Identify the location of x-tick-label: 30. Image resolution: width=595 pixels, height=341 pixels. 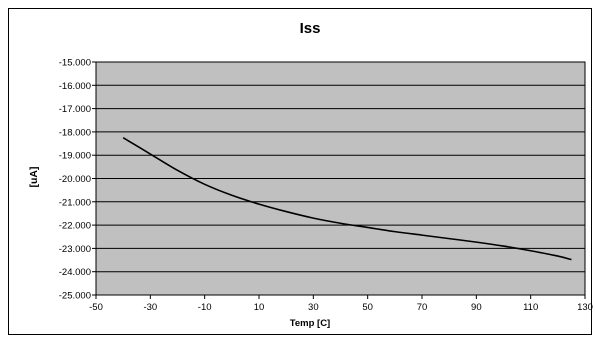
(313, 307).